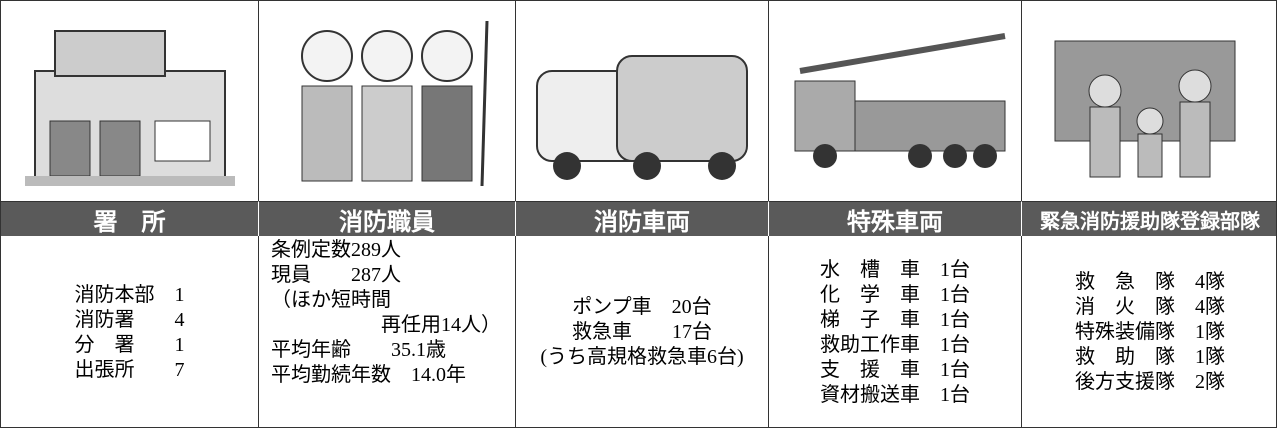 The height and width of the screenshot is (428, 1277). I want to click on header-cell: 緊急消防援助隊登録部隊, so click(1149, 218).